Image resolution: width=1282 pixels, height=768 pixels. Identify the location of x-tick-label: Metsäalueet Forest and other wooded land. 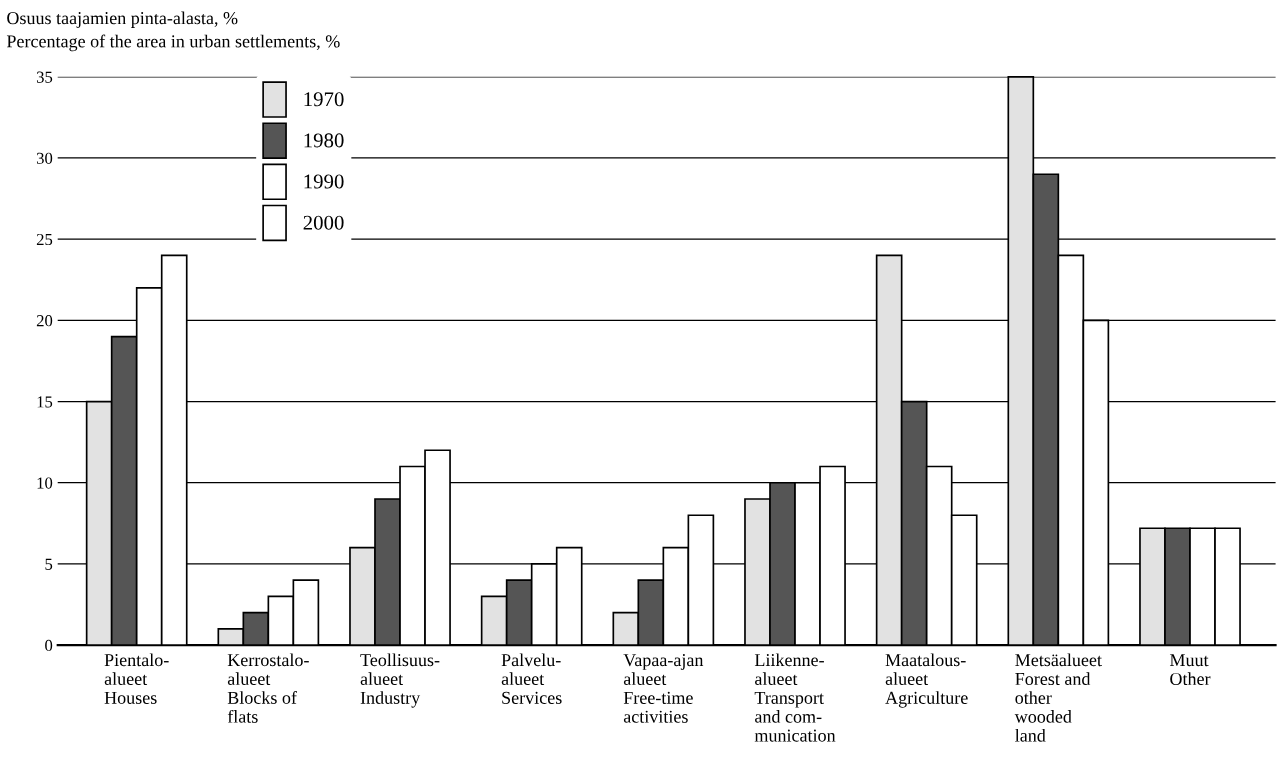
(1058, 697).